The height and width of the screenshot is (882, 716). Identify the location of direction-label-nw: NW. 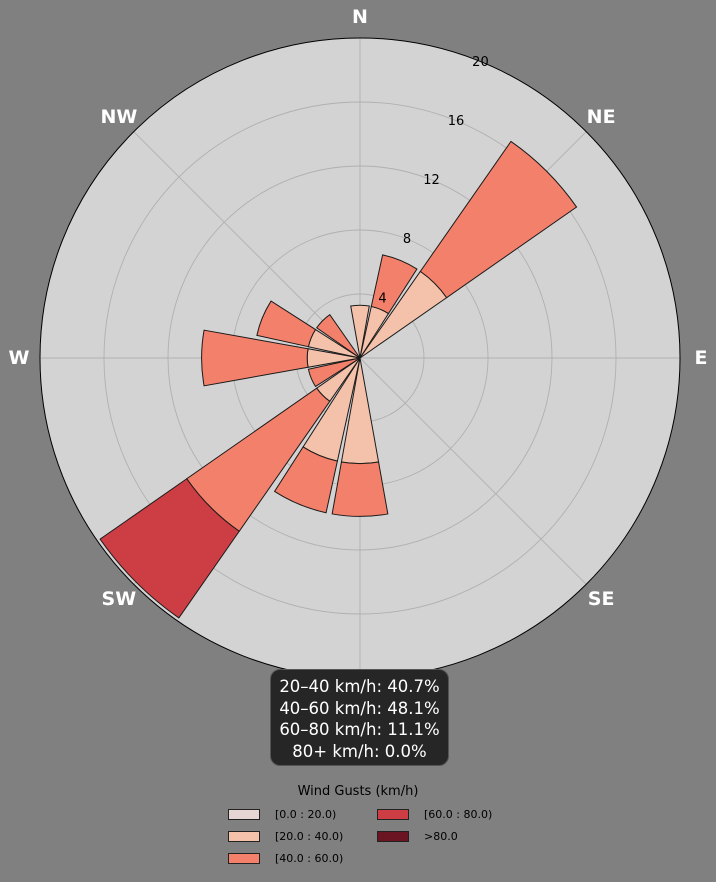
(118, 117).